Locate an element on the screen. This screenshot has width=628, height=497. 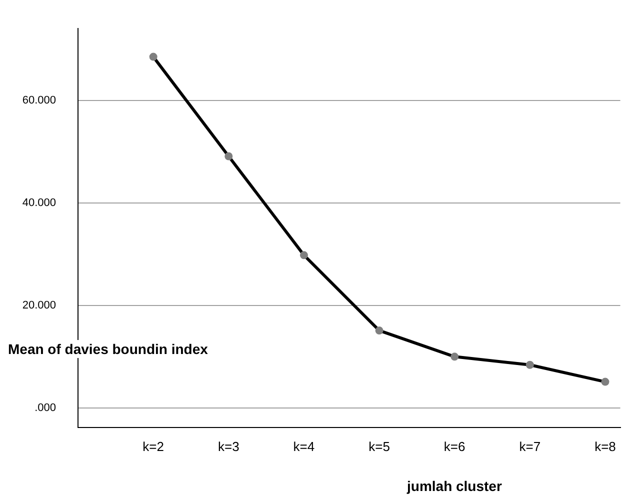
x-tick-label: k=8 is located at coordinates (605, 446).